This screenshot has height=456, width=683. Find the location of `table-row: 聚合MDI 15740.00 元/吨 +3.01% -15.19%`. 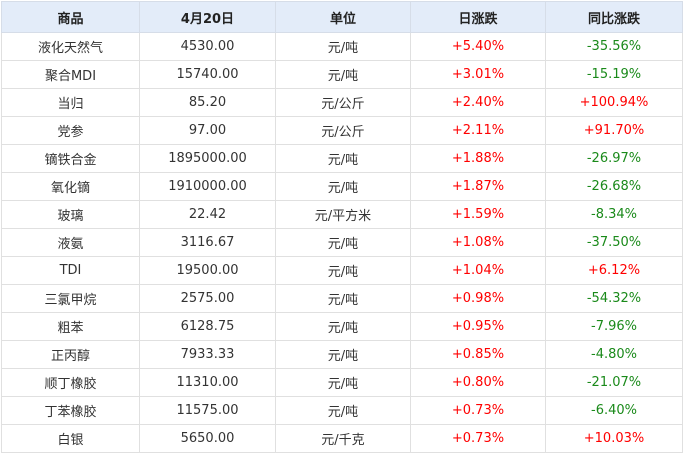

table-row: 聚合MDI 15740.00 元/吨 +3.01% -15.19% is located at coordinates (342, 74).